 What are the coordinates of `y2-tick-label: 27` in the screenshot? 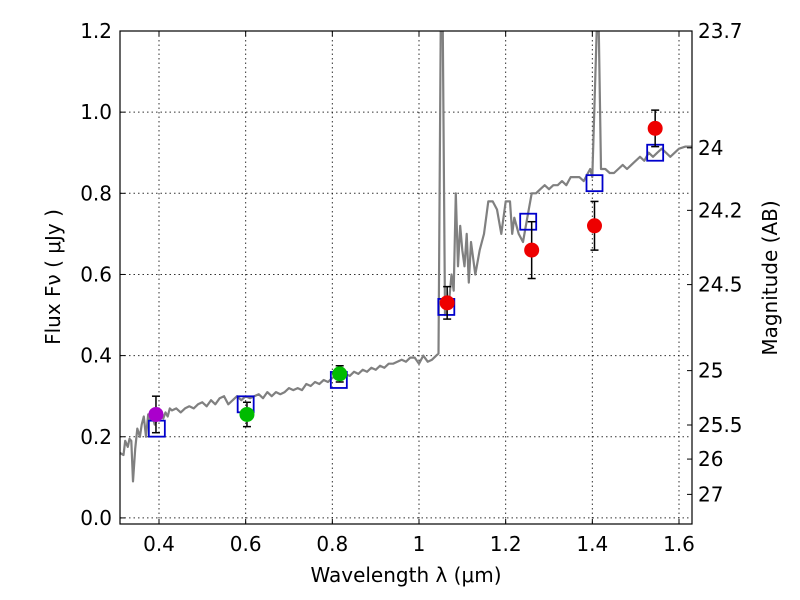 It's located at (710, 494).